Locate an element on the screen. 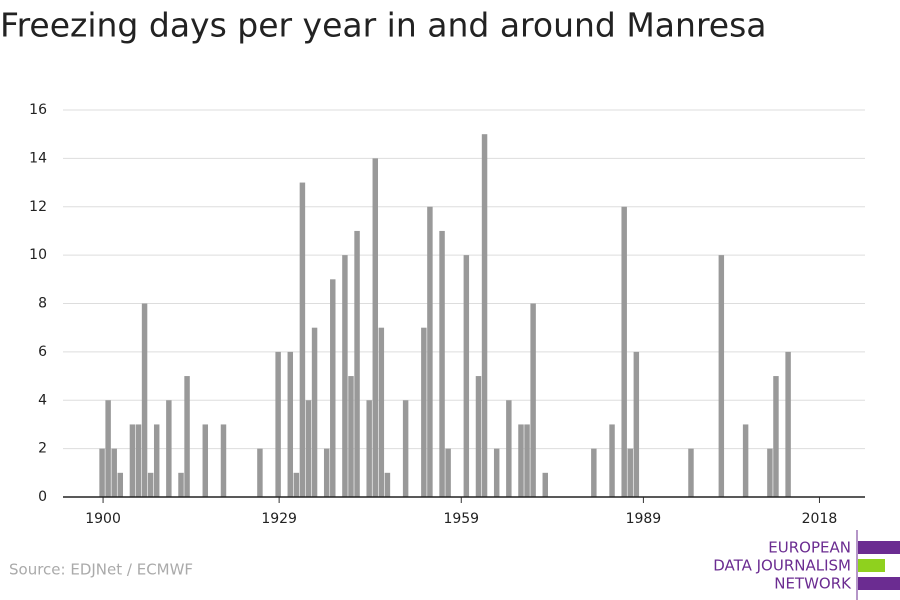  y-tick-label: 8 is located at coordinates (42, 304).